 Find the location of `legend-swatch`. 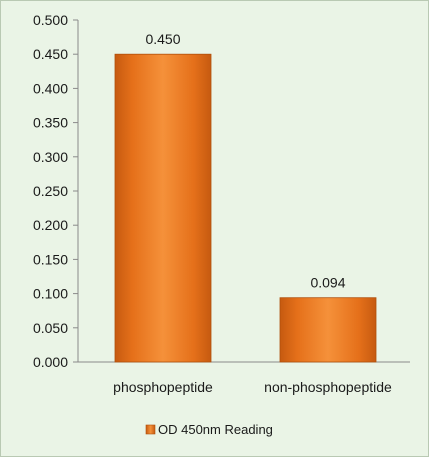

legend-swatch is located at coordinates (150, 429).